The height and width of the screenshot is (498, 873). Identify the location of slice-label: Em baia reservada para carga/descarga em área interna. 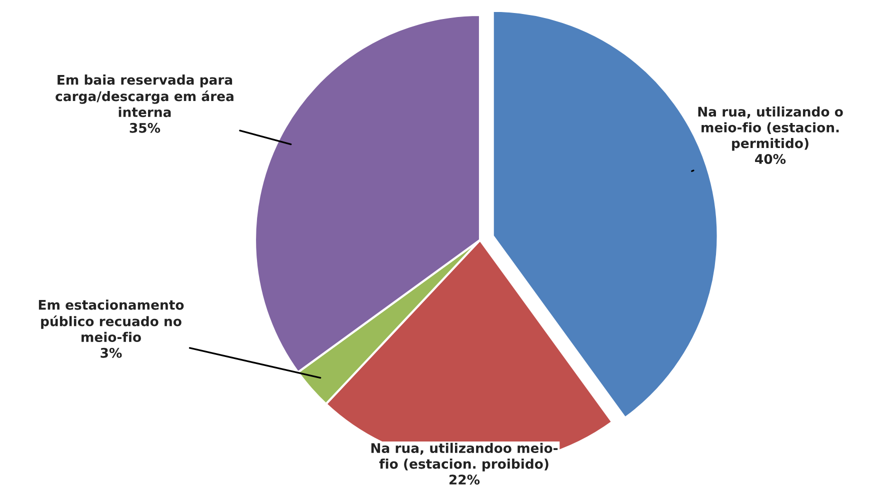
(145, 96).